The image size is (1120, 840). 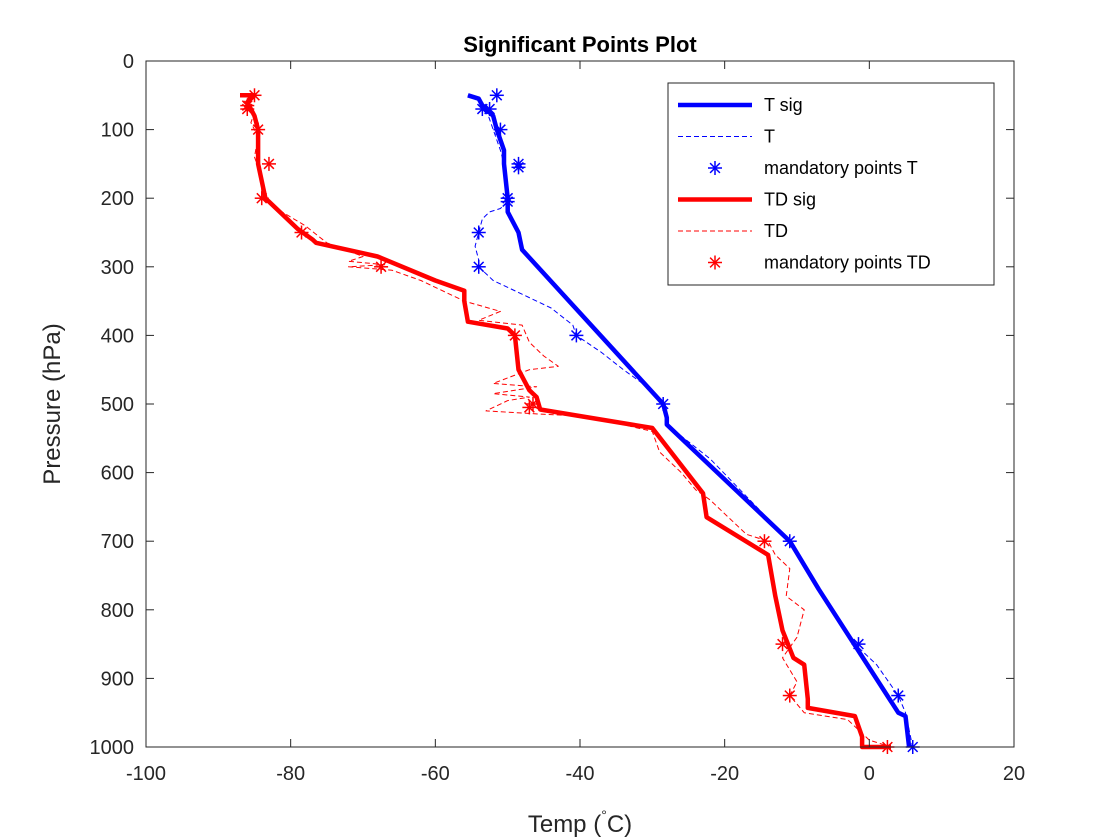 I want to click on x-tick-label: 0, so click(x=869, y=774).